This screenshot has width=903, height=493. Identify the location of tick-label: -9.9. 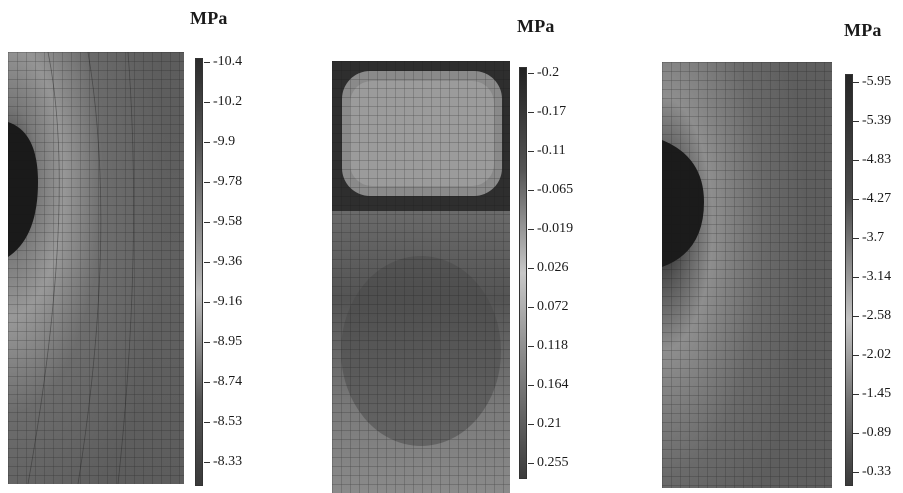
(219, 141).